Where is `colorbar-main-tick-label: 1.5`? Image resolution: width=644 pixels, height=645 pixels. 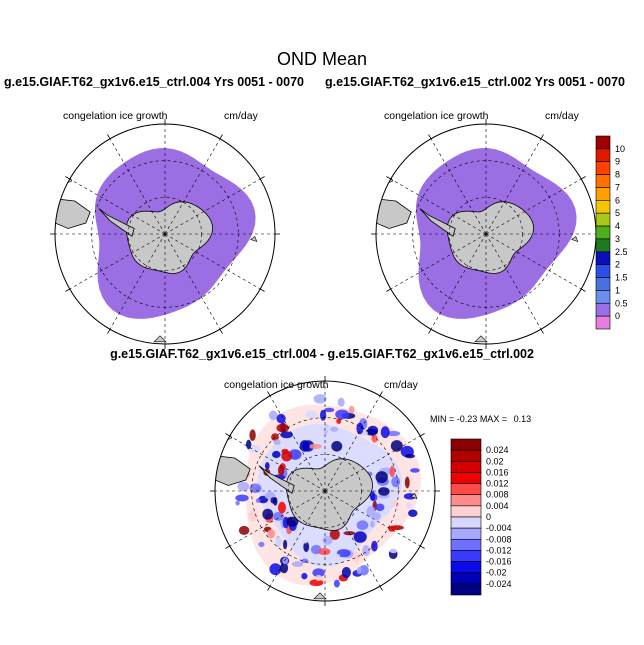 colorbar-main-tick-label: 1.5 is located at coordinates (621, 278).